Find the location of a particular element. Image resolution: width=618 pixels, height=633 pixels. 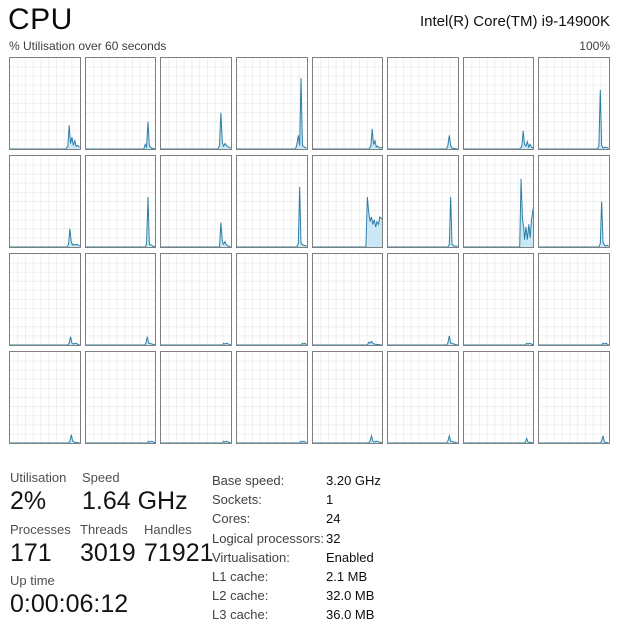

detail-value: 2.1 MB is located at coordinates (347, 577).